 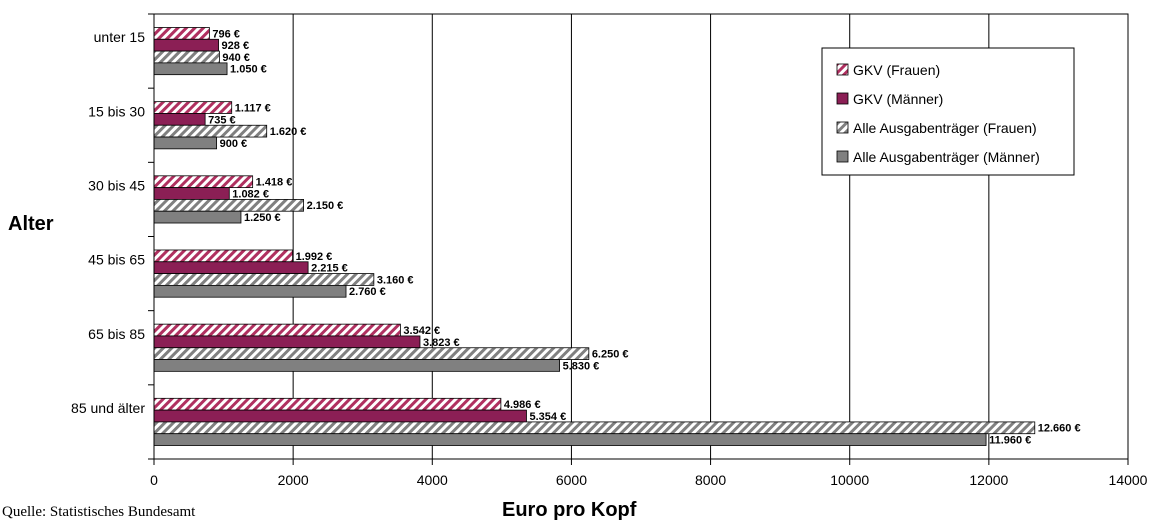 I want to click on data-label: 4.986 €, so click(x=522, y=405).